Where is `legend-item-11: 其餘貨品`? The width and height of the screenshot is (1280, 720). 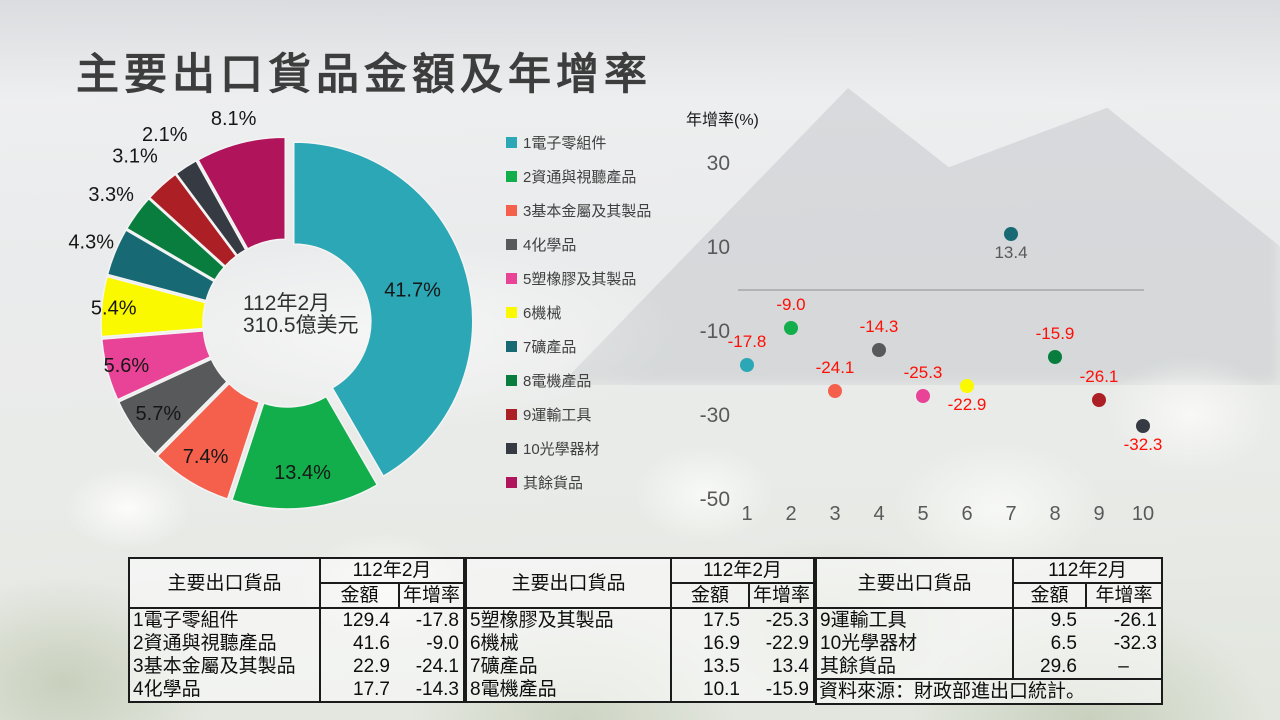 legend-item-11: 其餘貨品 is located at coordinates (578, 482).